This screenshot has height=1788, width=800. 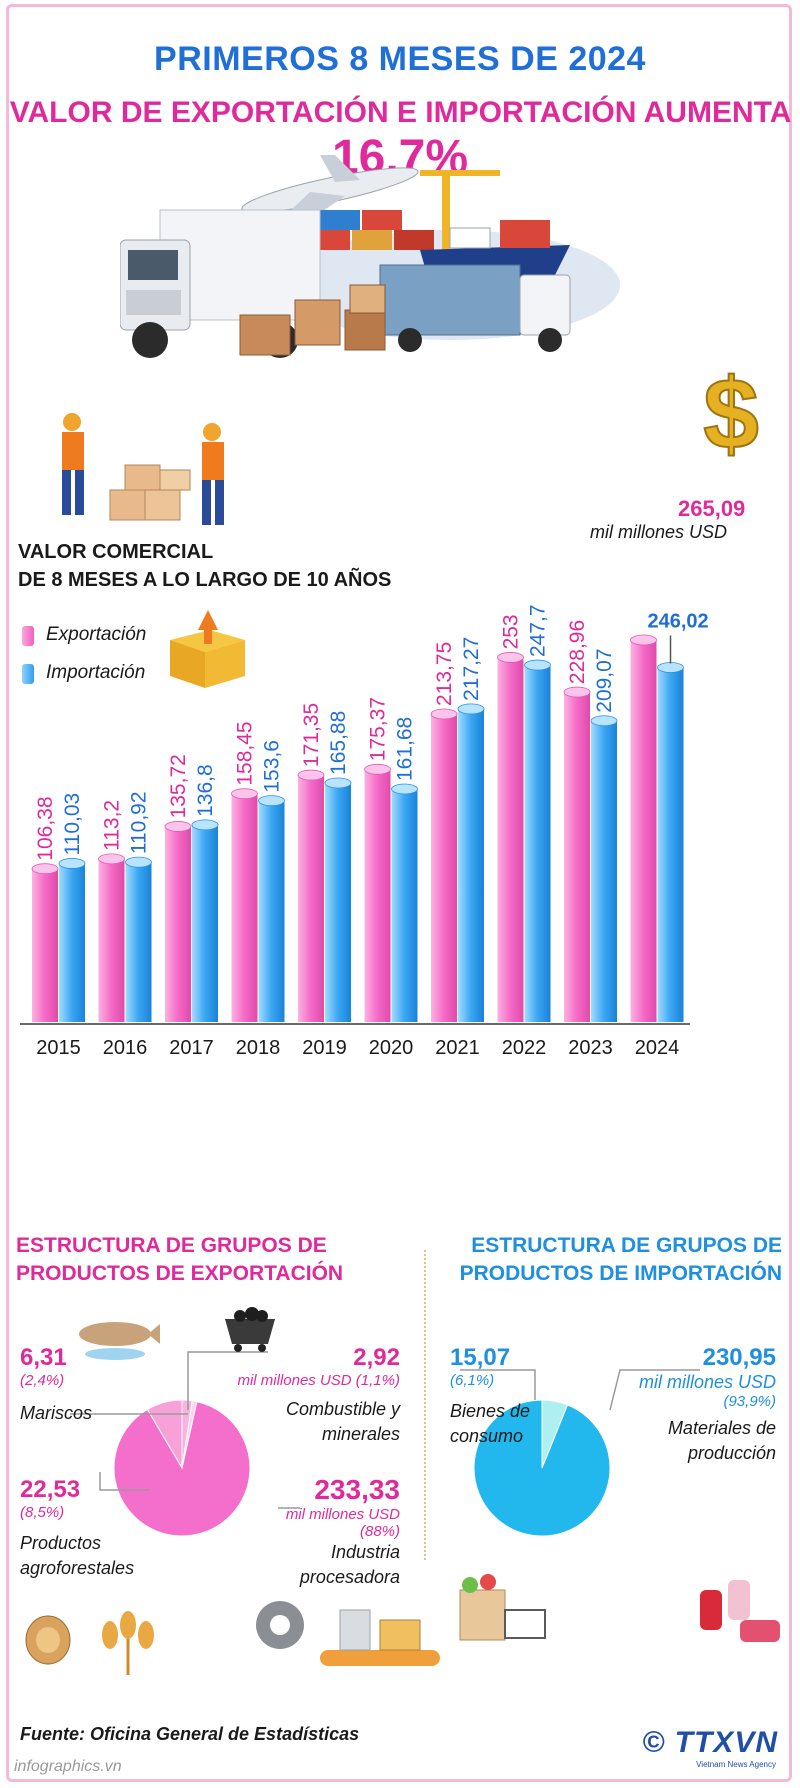 I want to click on export-bar-cap-2017, so click(x=178, y=826).